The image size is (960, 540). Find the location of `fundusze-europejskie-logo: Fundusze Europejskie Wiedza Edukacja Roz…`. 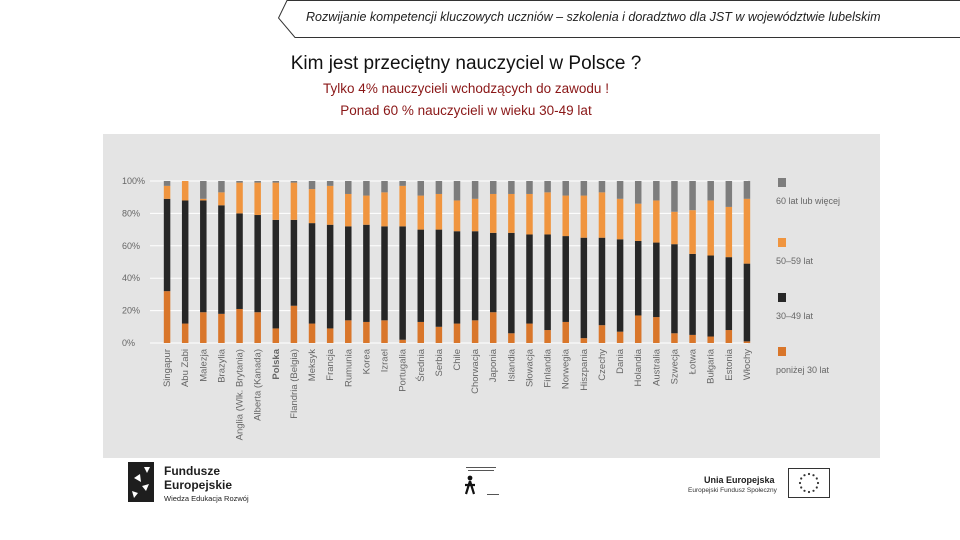

fundusze-europejskie-logo: Fundusze Europejskie Wiedza Edukacja Roz… is located at coordinates (198, 483).